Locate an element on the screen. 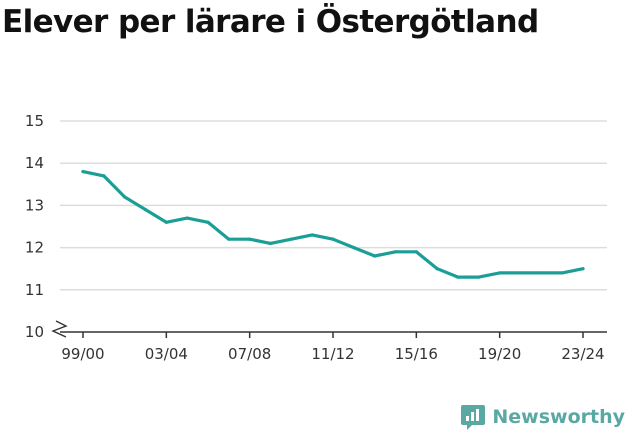 The width and height of the screenshot is (631, 439). data-point-21/22 is located at coordinates (541, 273).